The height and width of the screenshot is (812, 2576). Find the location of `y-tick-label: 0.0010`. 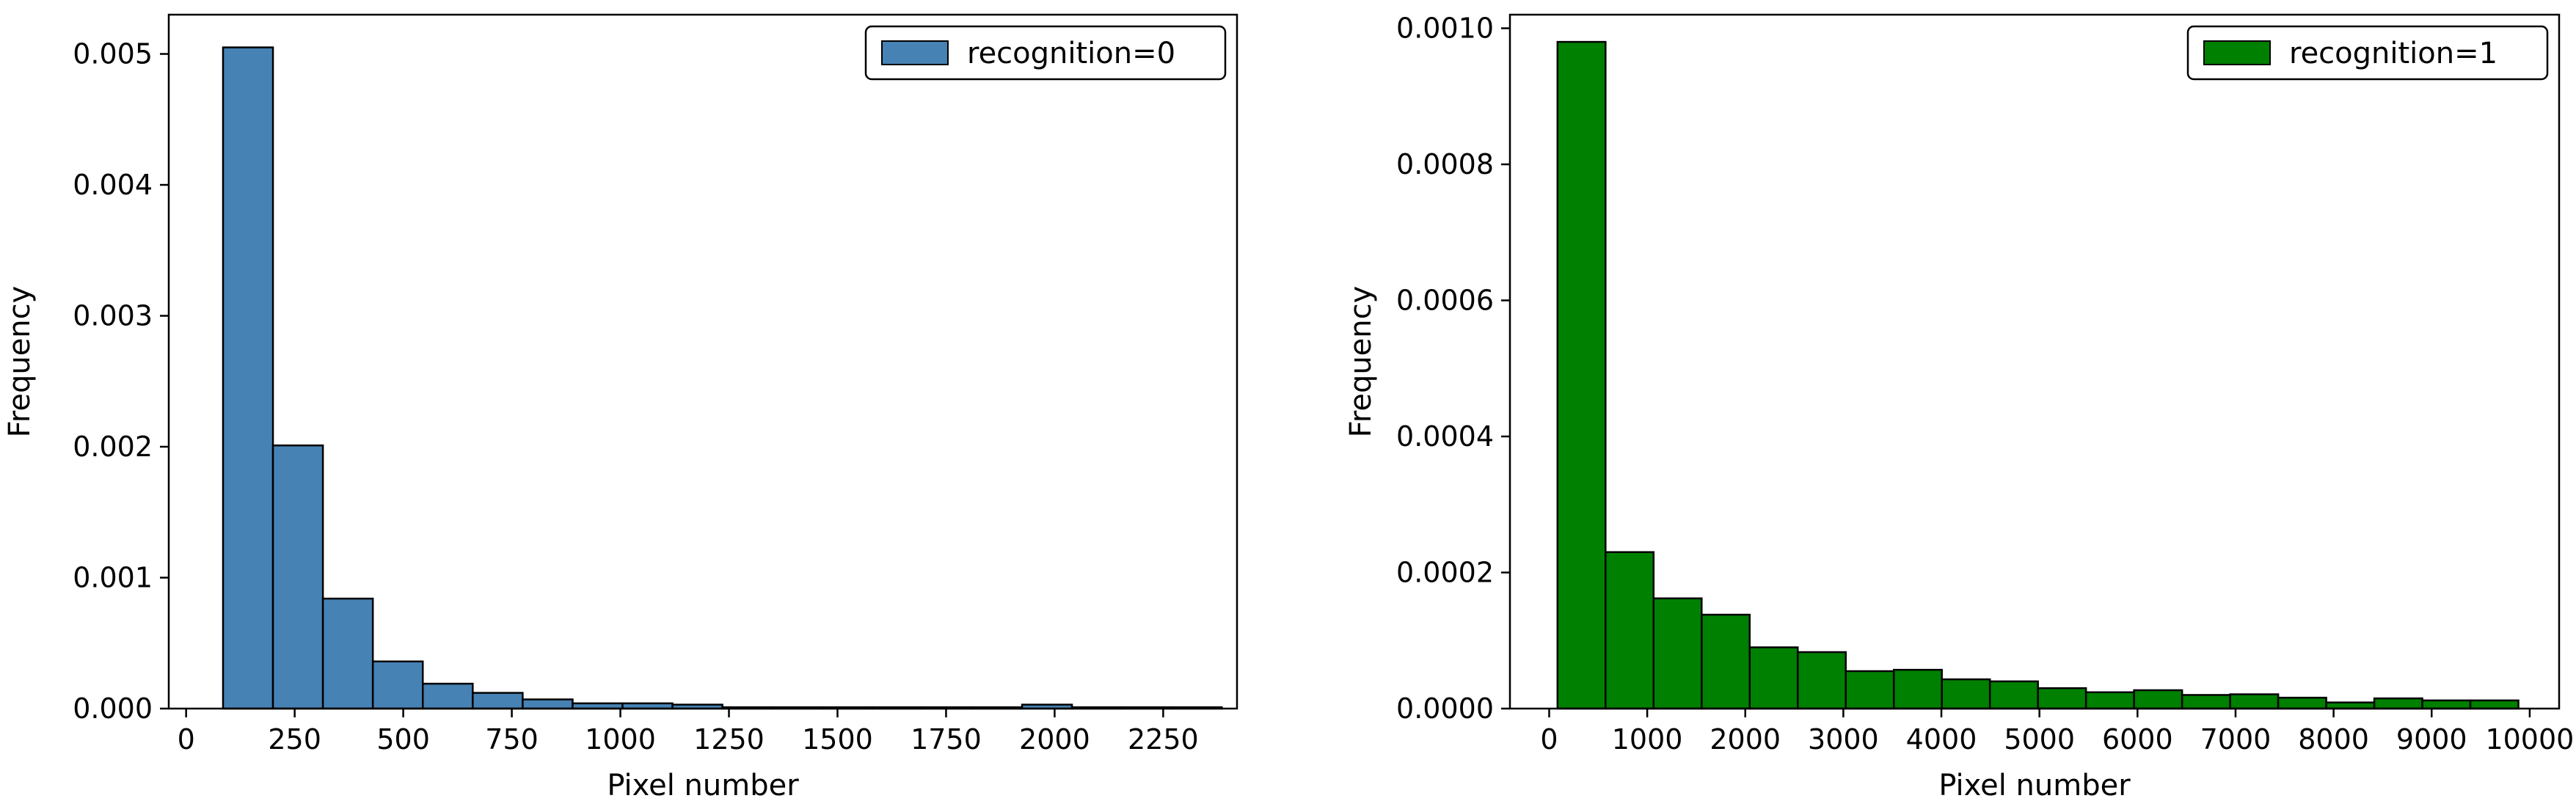

y-tick-label: 0.0010 is located at coordinates (1445, 28).